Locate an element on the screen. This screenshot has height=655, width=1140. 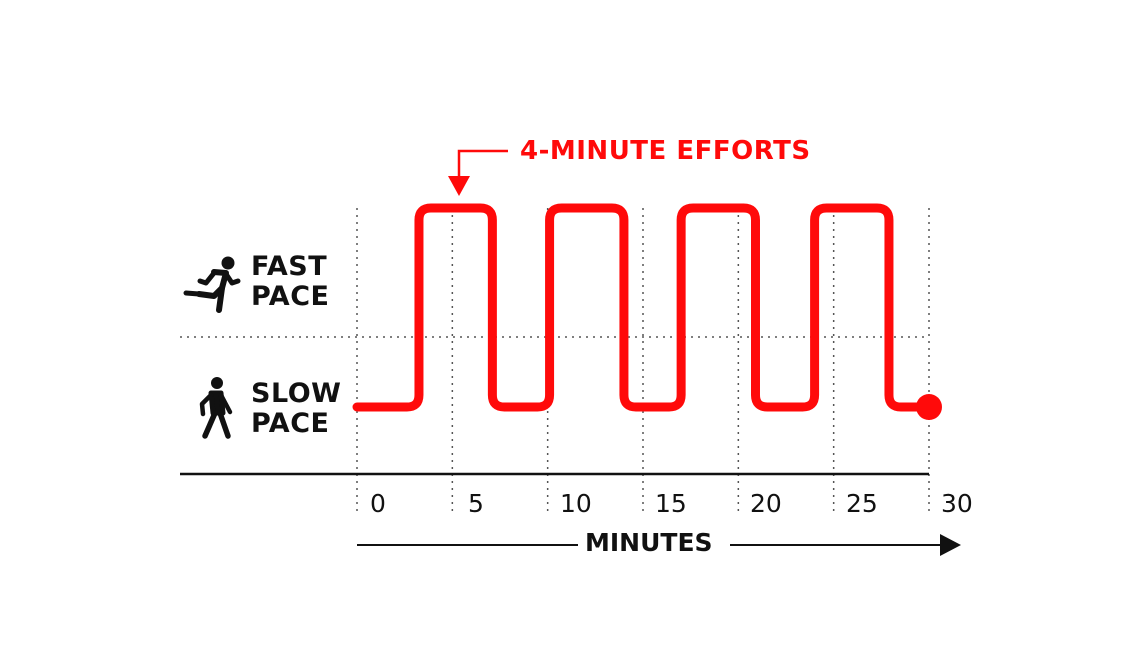
annotation-arrowhead-icon is located at coordinates (459, 186).